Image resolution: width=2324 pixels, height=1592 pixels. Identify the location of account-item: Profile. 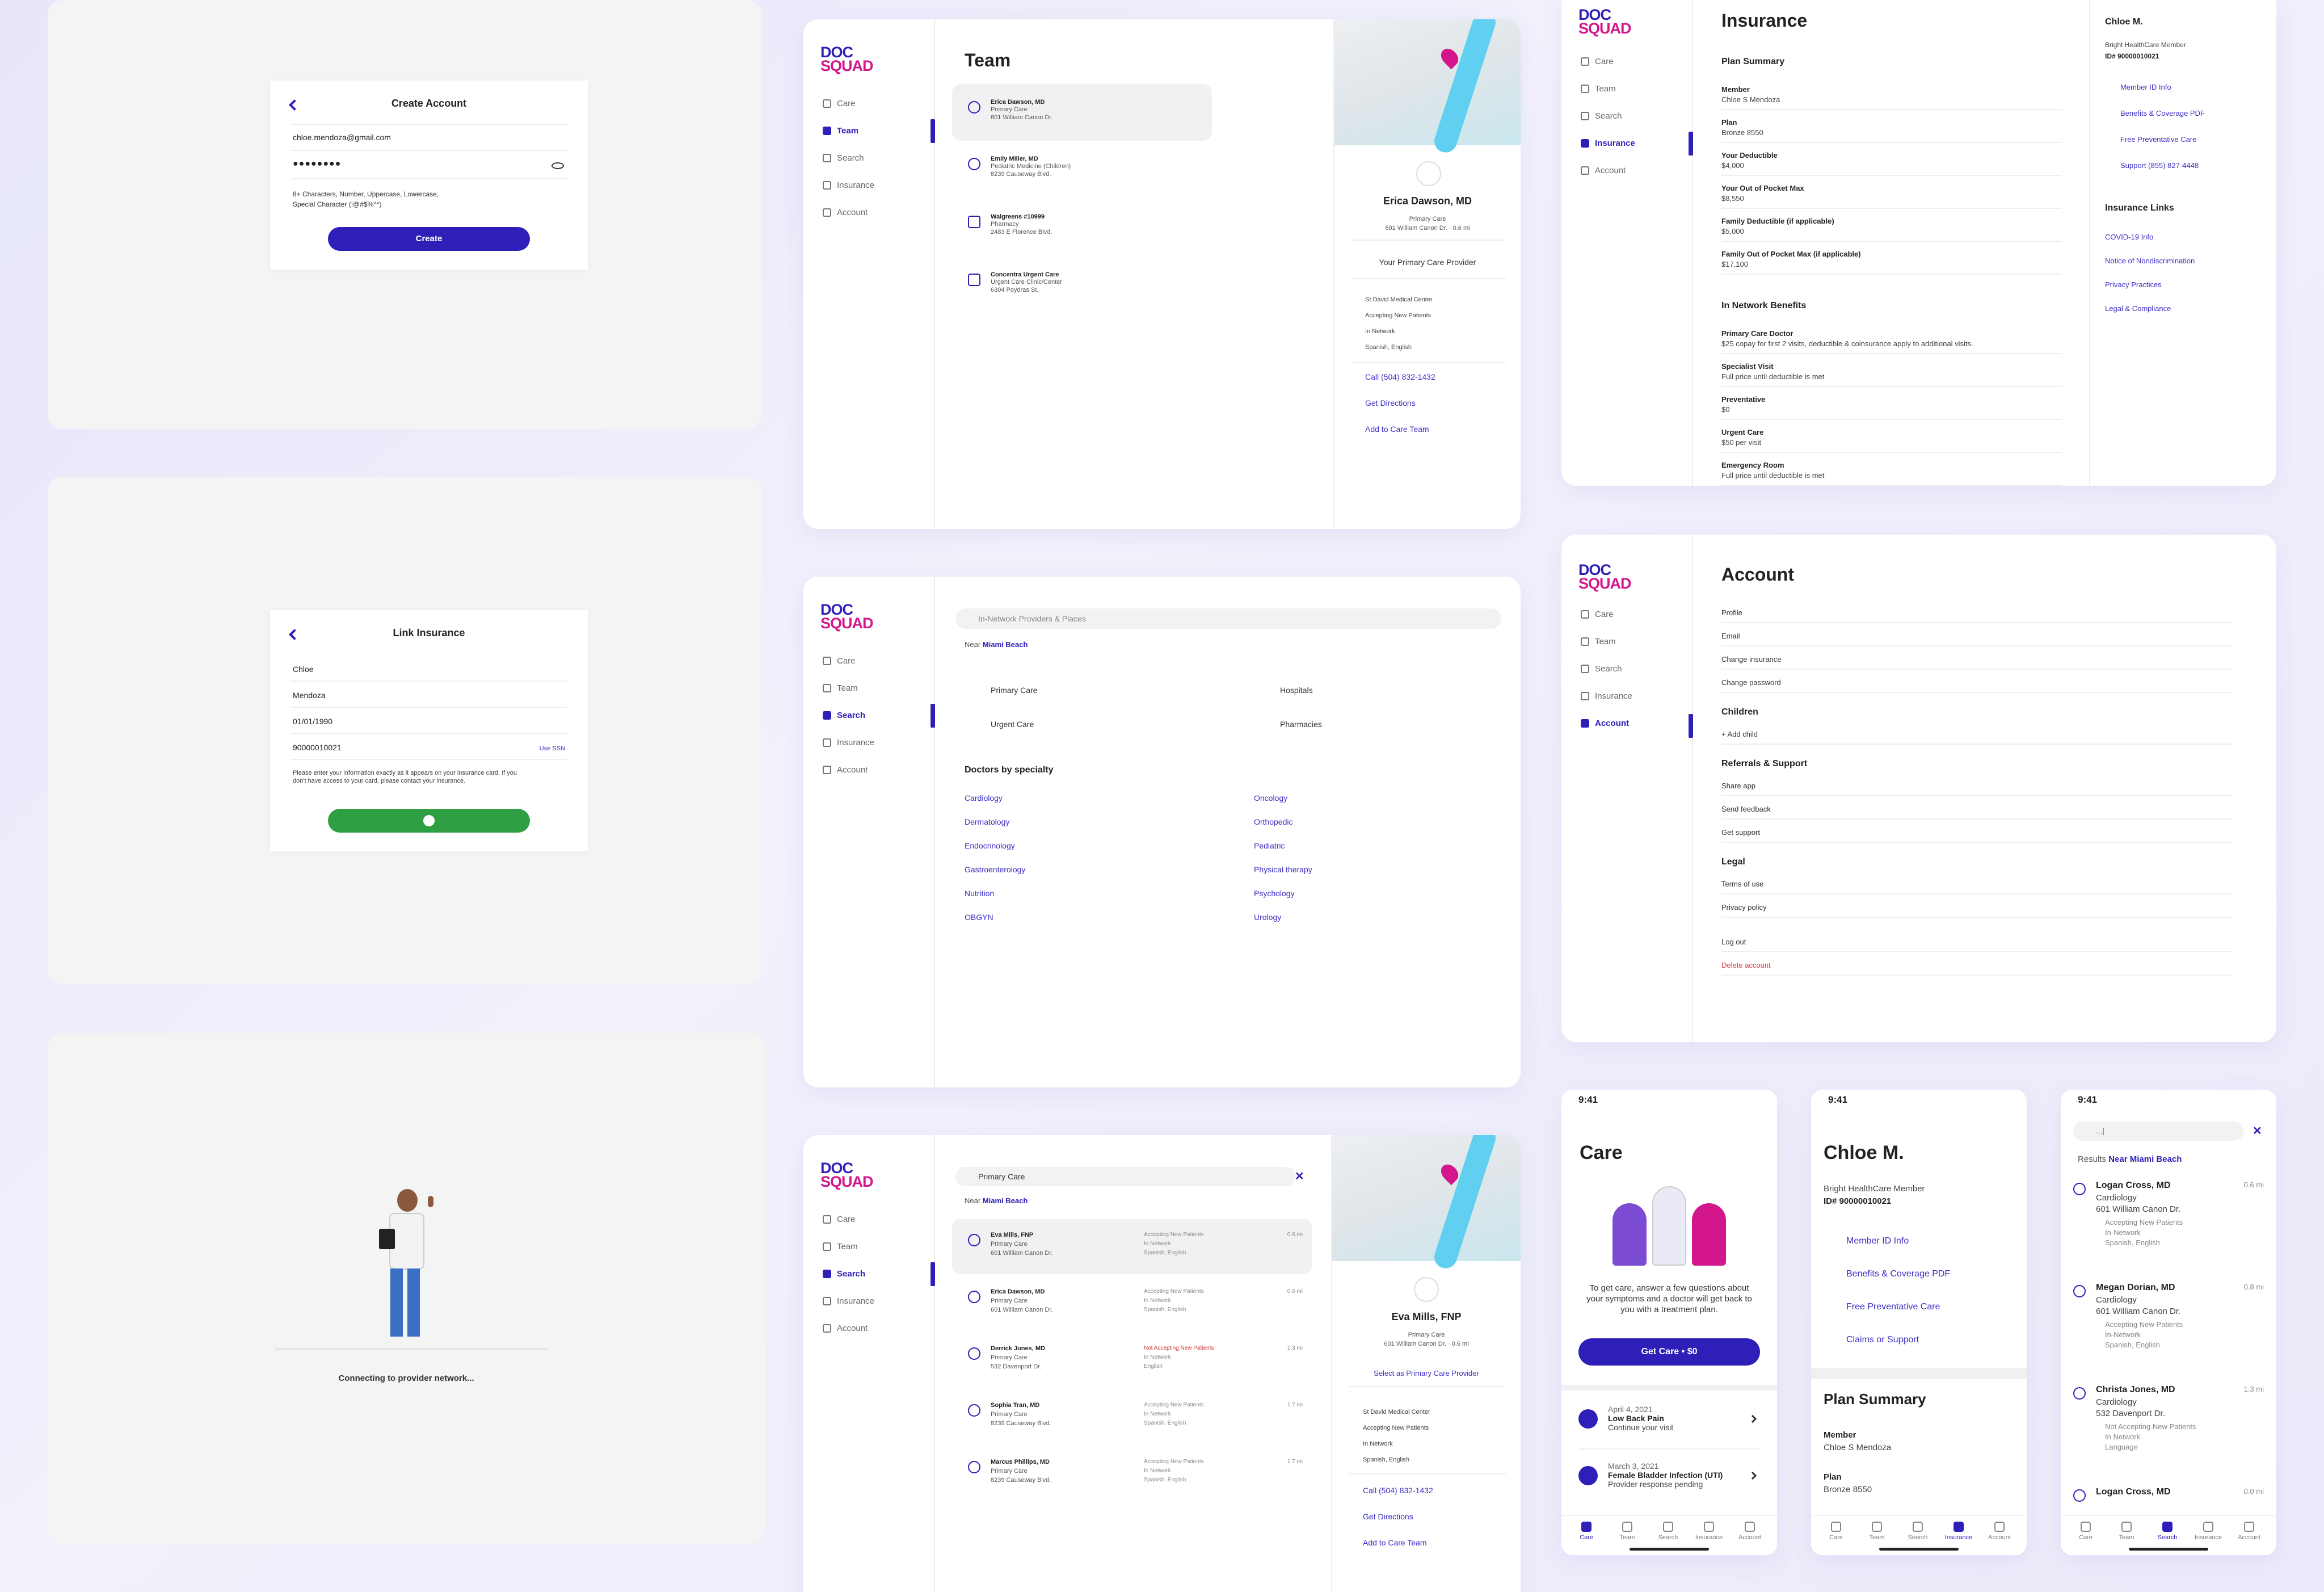
(1731, 612).